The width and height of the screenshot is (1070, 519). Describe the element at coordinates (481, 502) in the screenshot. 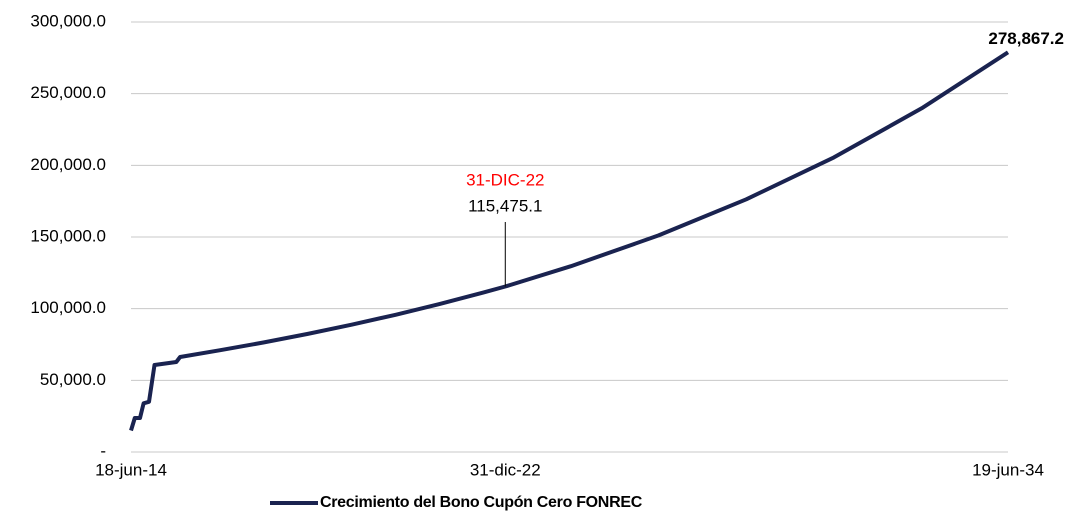

I see `legend-label: Crecimiento del Bono Cupón Cero FONREC` at that location.